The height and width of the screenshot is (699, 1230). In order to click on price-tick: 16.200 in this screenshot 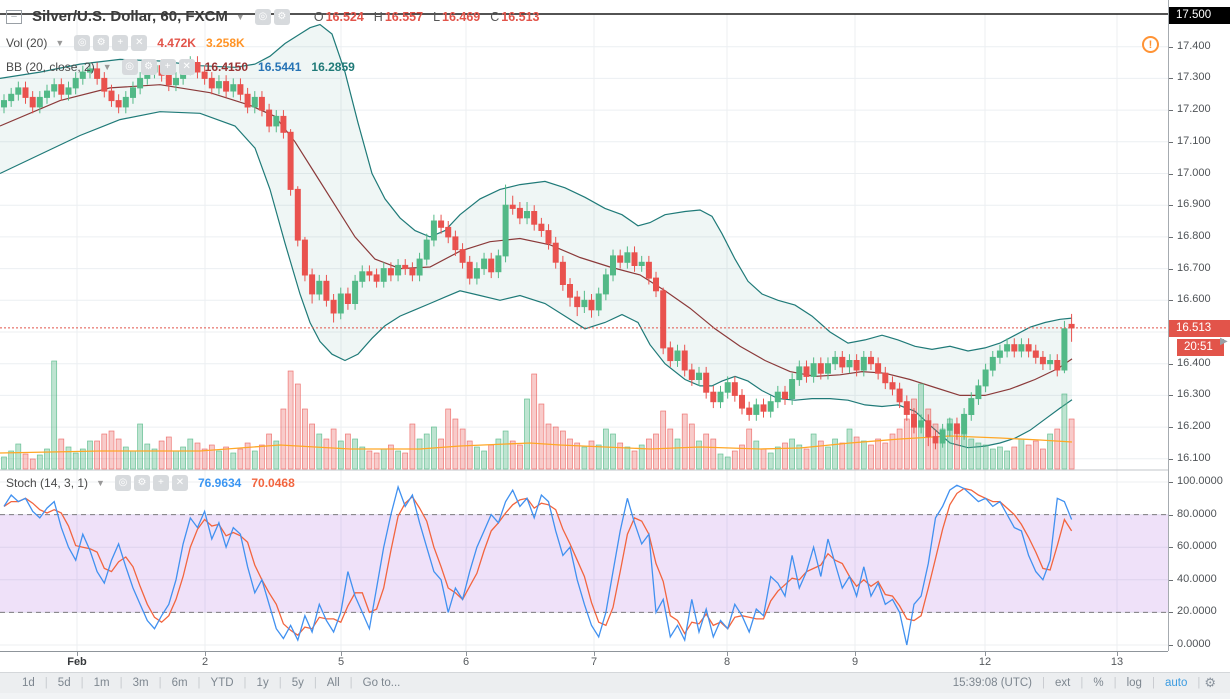, I will do `click(1194, 426)`.